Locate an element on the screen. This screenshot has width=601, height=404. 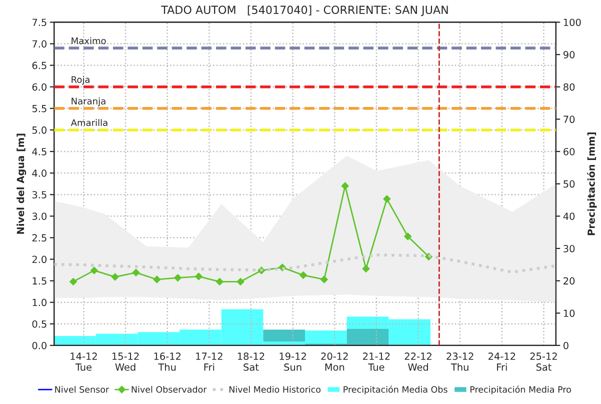
chart-title: TADO AUTOM [54017040] - CORRIENTE: SAN JUAN is located at coordinates (304, 10).